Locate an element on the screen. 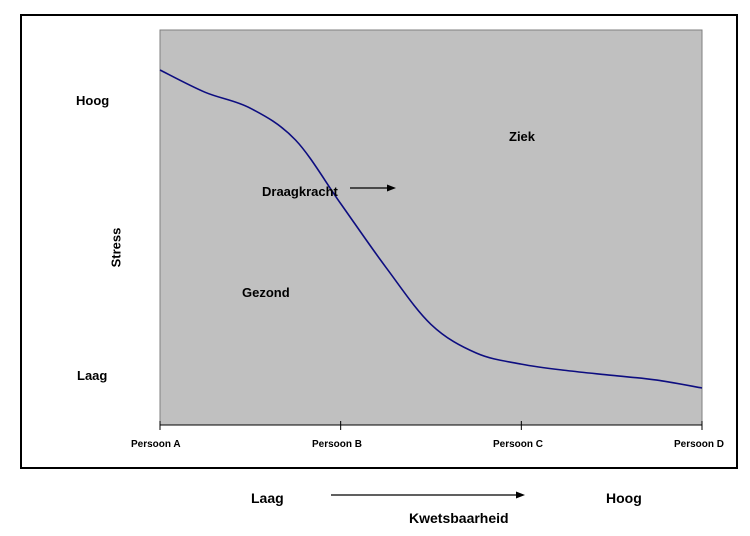  x-level-low: Laag is located at coordinates (267, 498).